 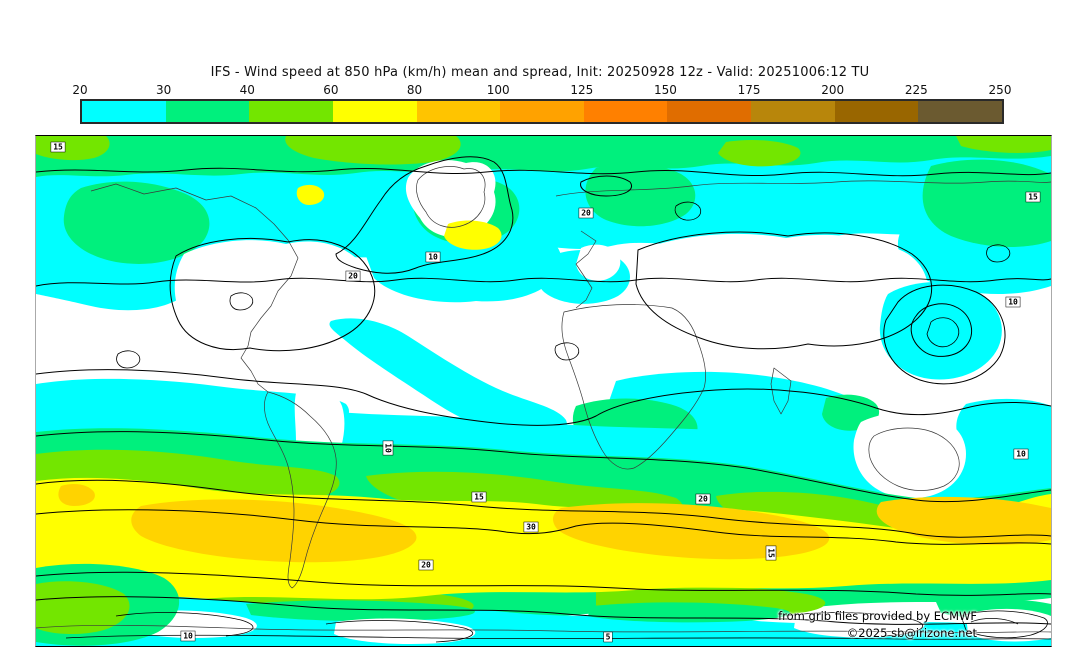 What do you see at coordinates (247, 90) in the screenshot?
I see `colorbar-tick: 40` at bounding box center [247, 90].